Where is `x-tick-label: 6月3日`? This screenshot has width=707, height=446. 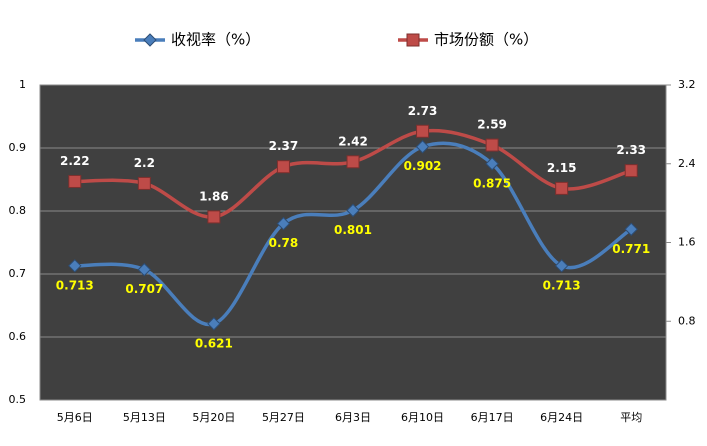 x-tick-label: 6月3日 is located at coordinates (353, 417).